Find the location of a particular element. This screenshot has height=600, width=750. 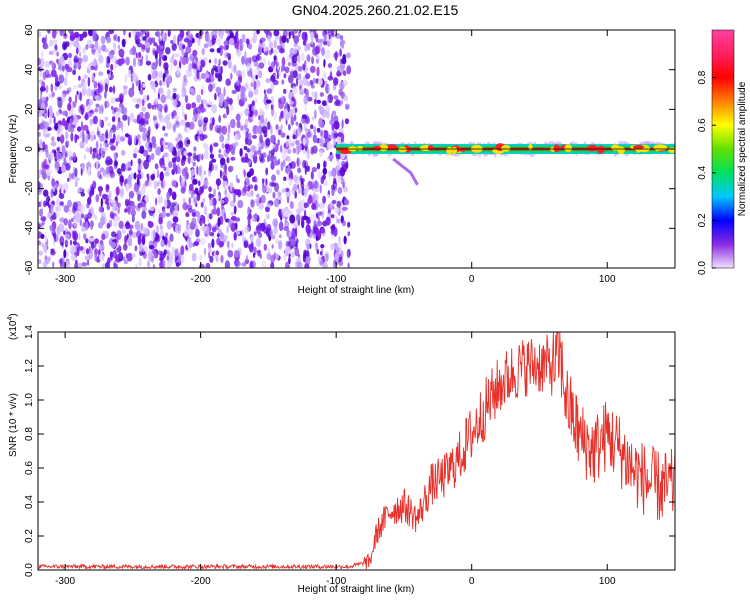

y-tick-label: 0.2 is located at coordinates (29, 536).